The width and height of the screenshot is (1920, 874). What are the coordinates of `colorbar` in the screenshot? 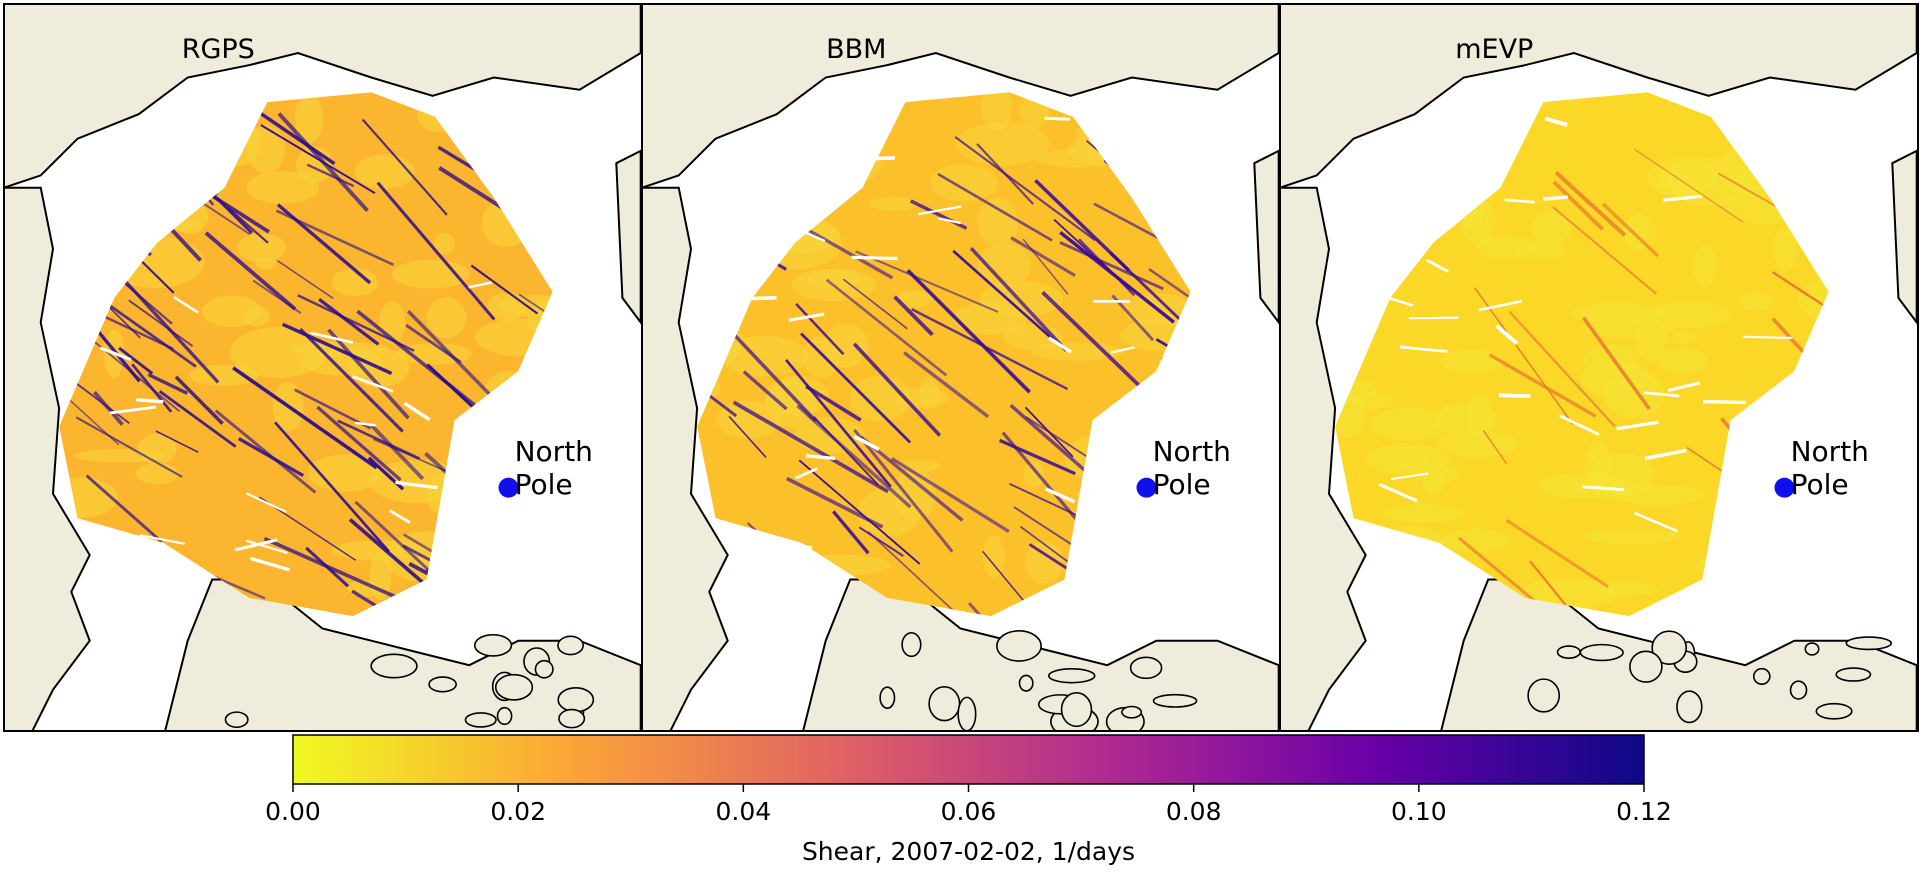 It's located at (968, 759).